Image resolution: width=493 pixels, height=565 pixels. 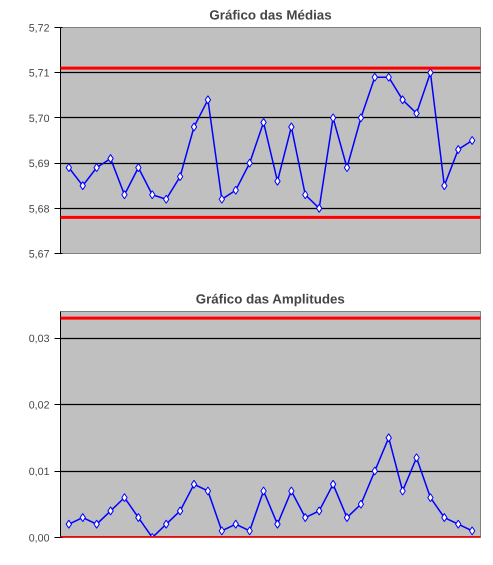 What do you see at coordinates (39, 74) in the screenshot?
I see `y-tick-label: 5,71` at bounding box center [39, 74].